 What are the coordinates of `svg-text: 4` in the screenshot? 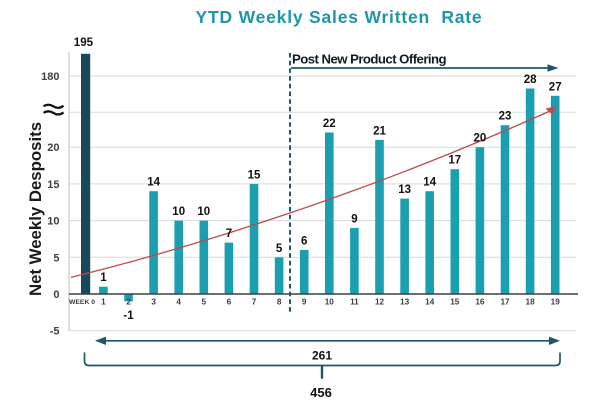 It's located at (178, 302).